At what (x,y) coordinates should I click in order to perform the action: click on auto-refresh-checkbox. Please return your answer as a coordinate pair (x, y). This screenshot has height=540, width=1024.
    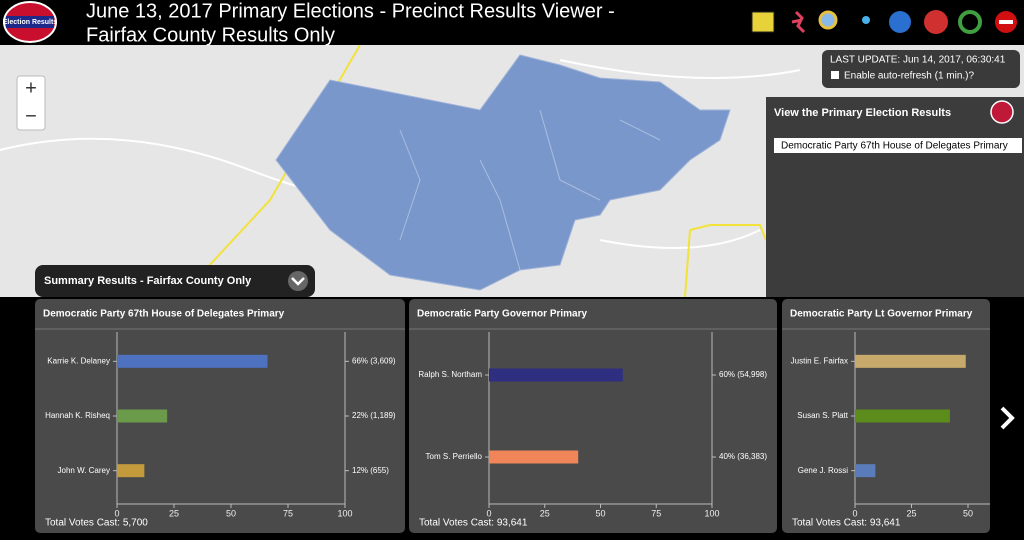
    Looking at the image, I should click on (835, 75).